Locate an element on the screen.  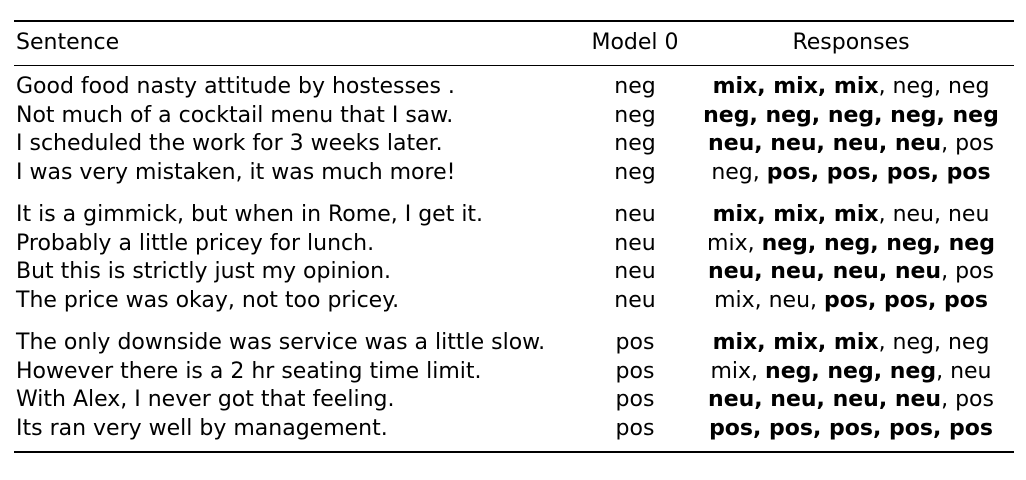
response-majority-segment: neg, neg, neg is located at coordinates (851, 371).